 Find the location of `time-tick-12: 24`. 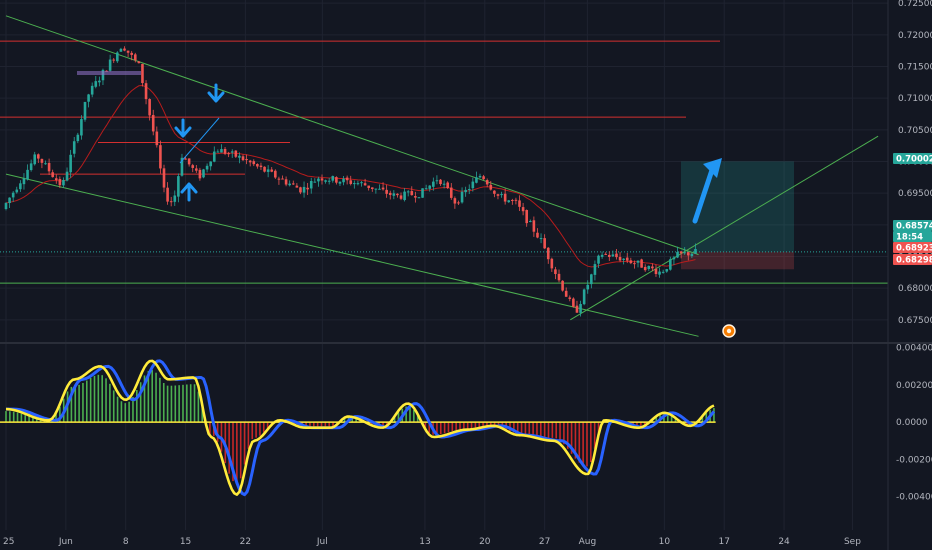

time-tick-12: 24 is located at coordinates (784, 542).